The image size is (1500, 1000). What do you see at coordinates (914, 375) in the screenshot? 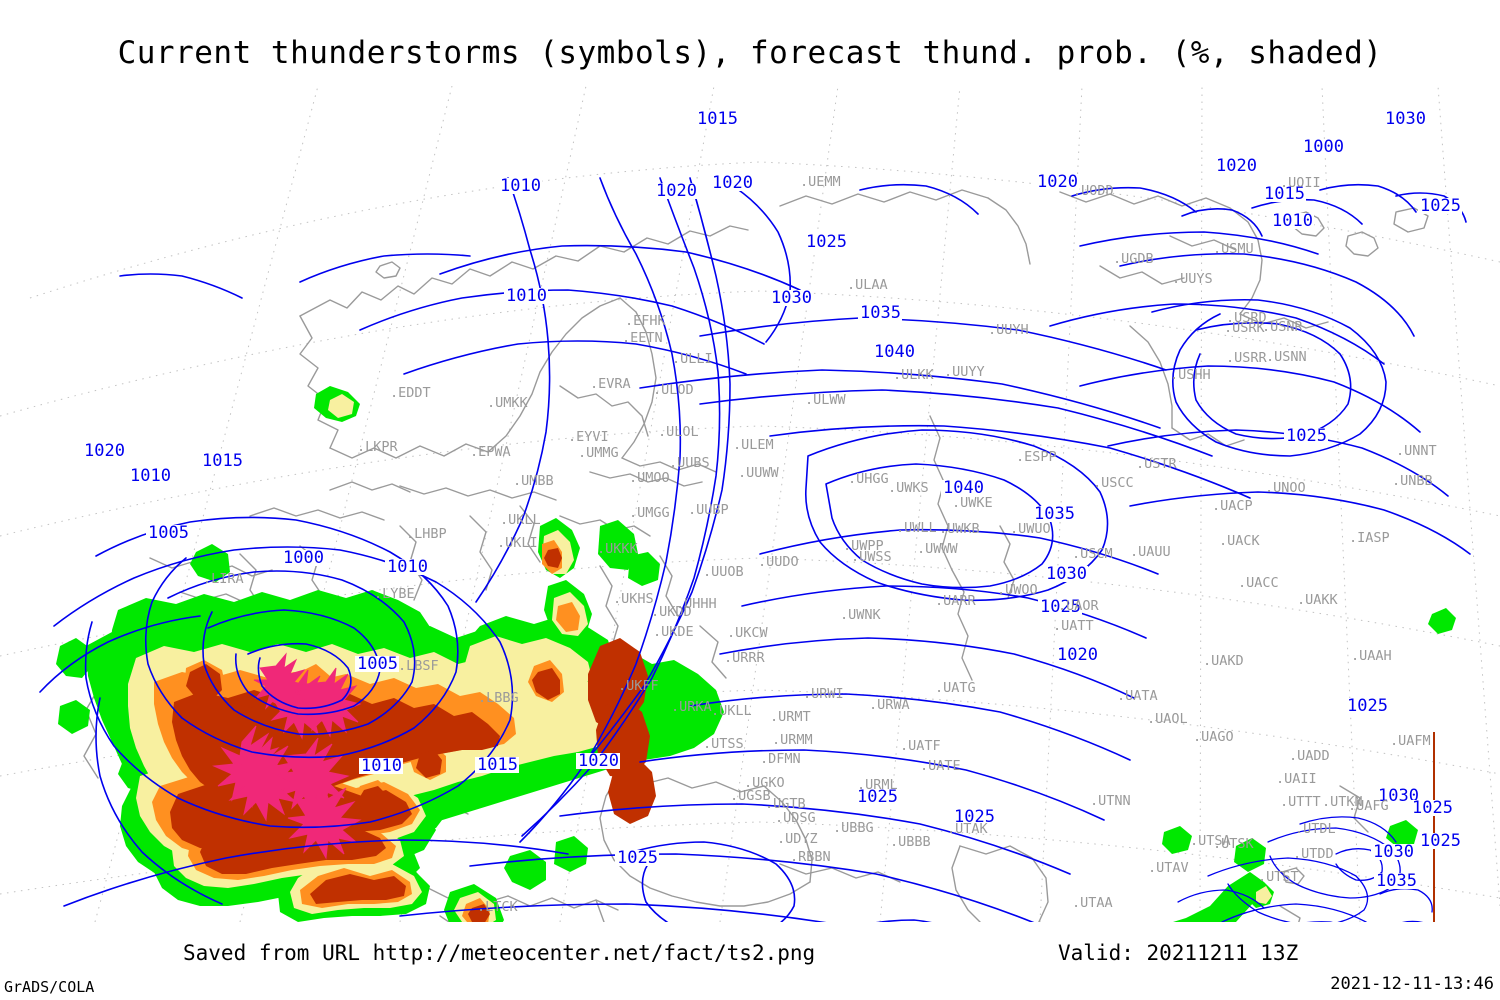
I see `station-label: .ULKK` at bounding box center [914, 375].